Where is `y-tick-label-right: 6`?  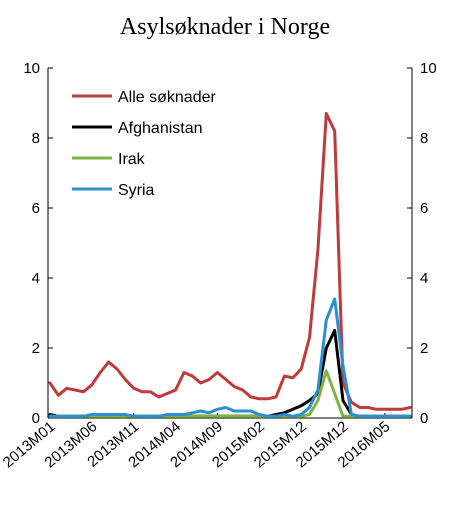
y-tick-label-right: 6 is located at coordinates (424, 208).